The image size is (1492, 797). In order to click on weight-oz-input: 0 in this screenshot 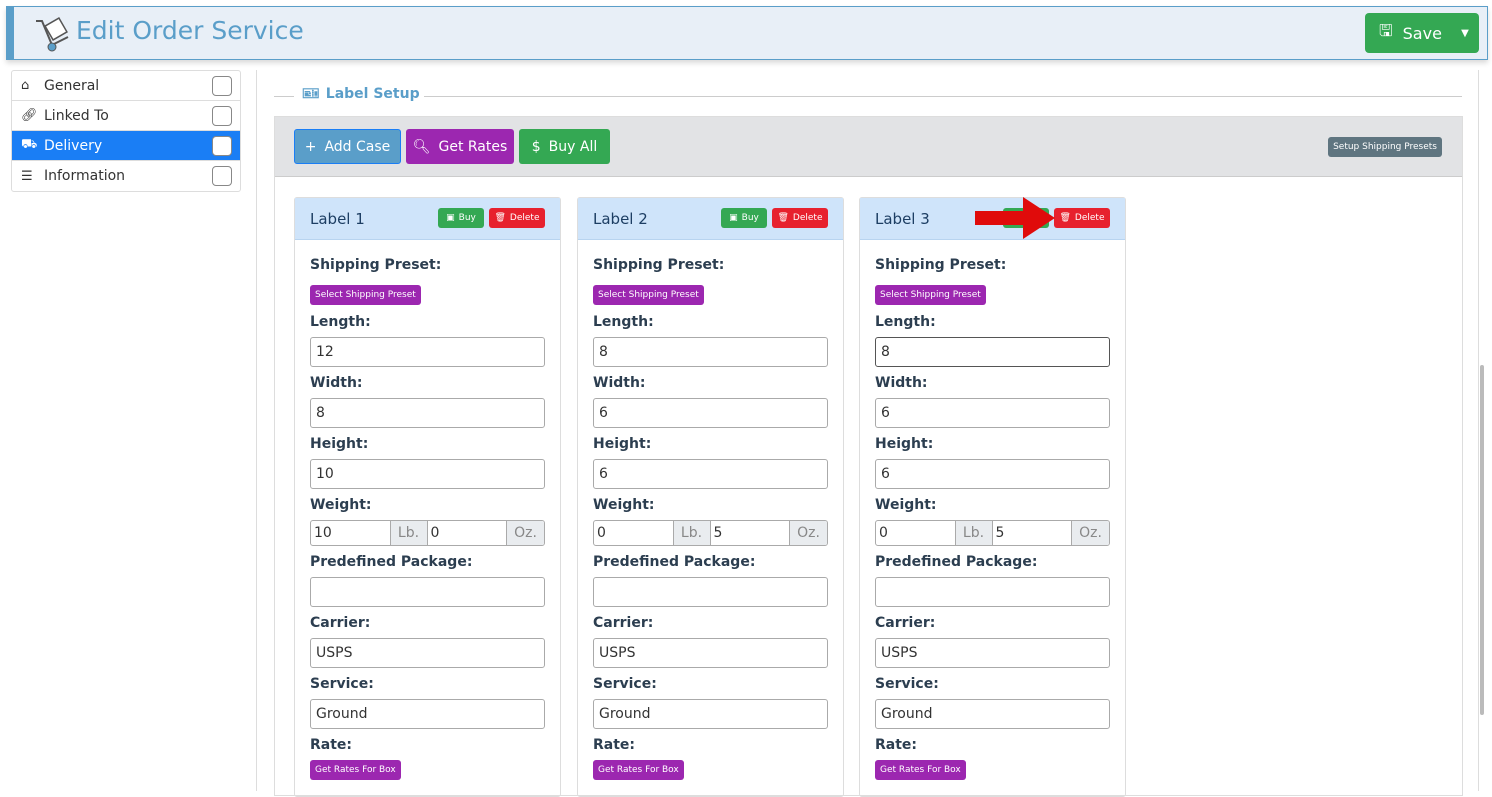, I will do `click(435, 533)`.